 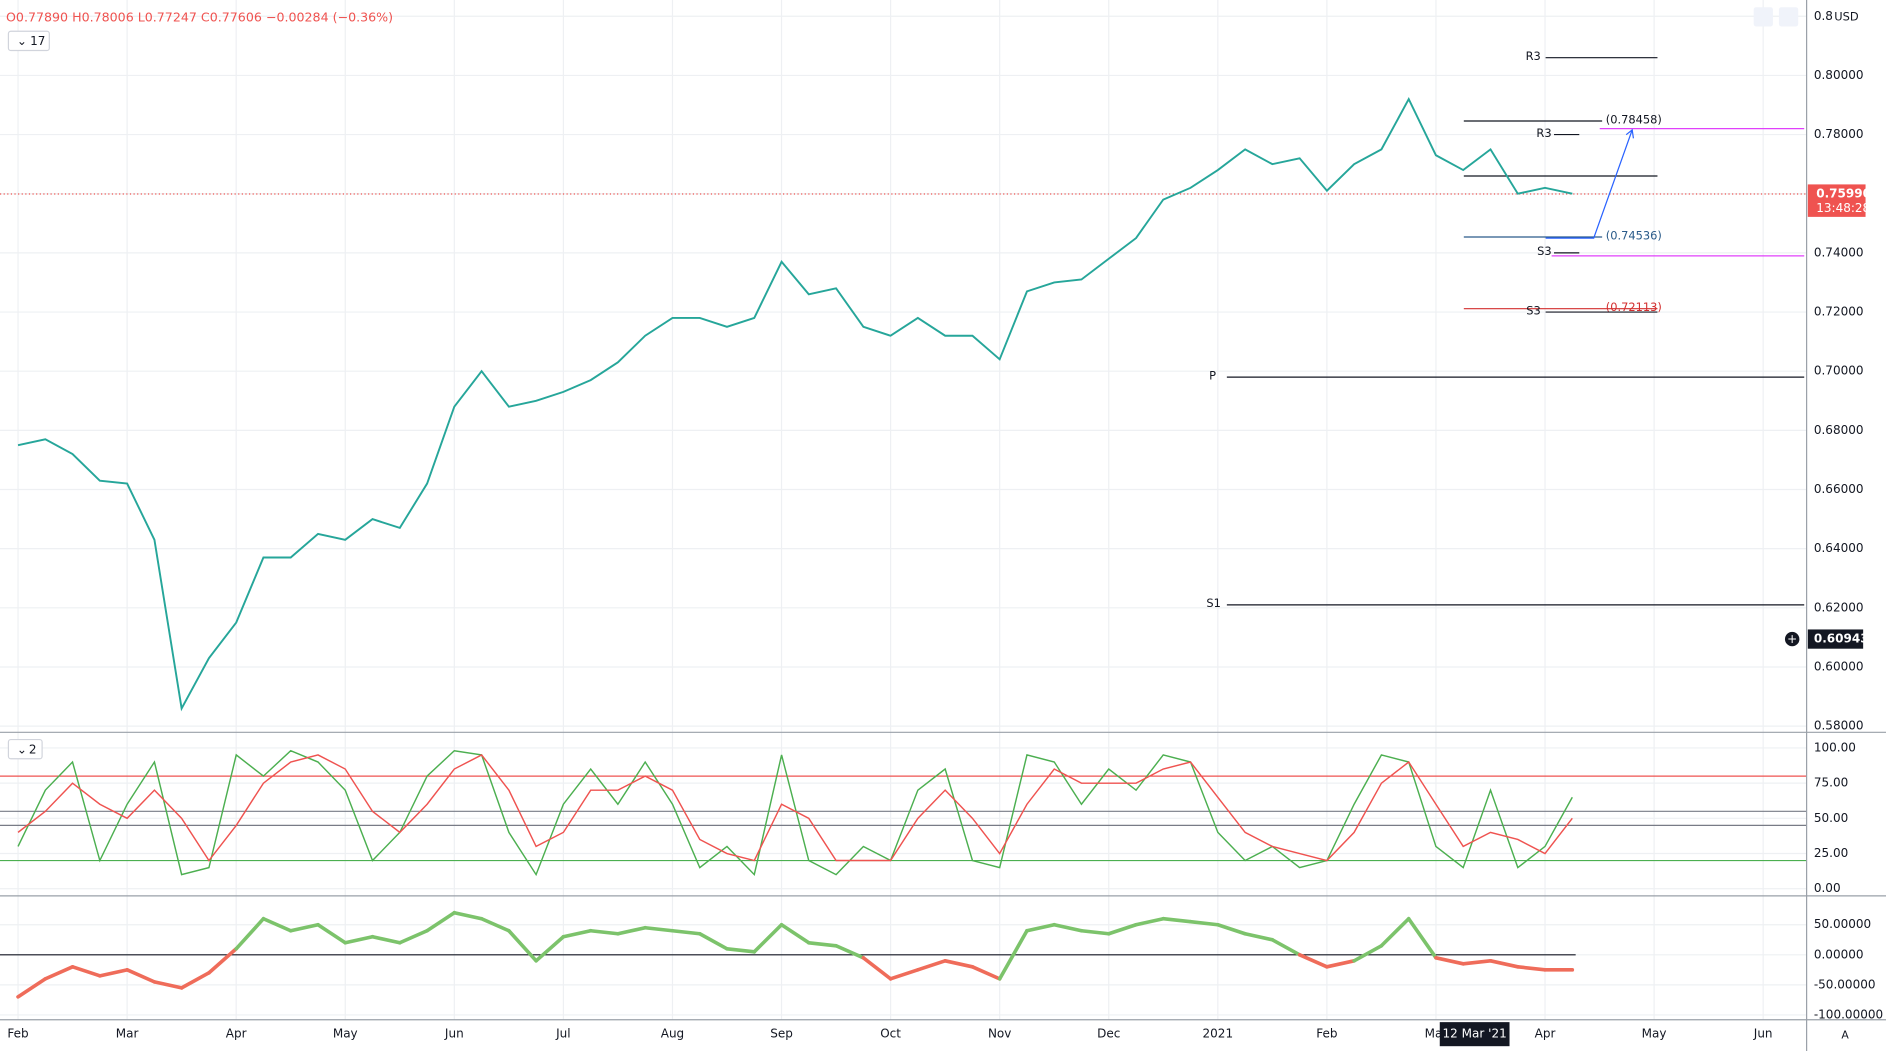 I want to click on x-tick-label: Nov, so click(x=999, y=1034).